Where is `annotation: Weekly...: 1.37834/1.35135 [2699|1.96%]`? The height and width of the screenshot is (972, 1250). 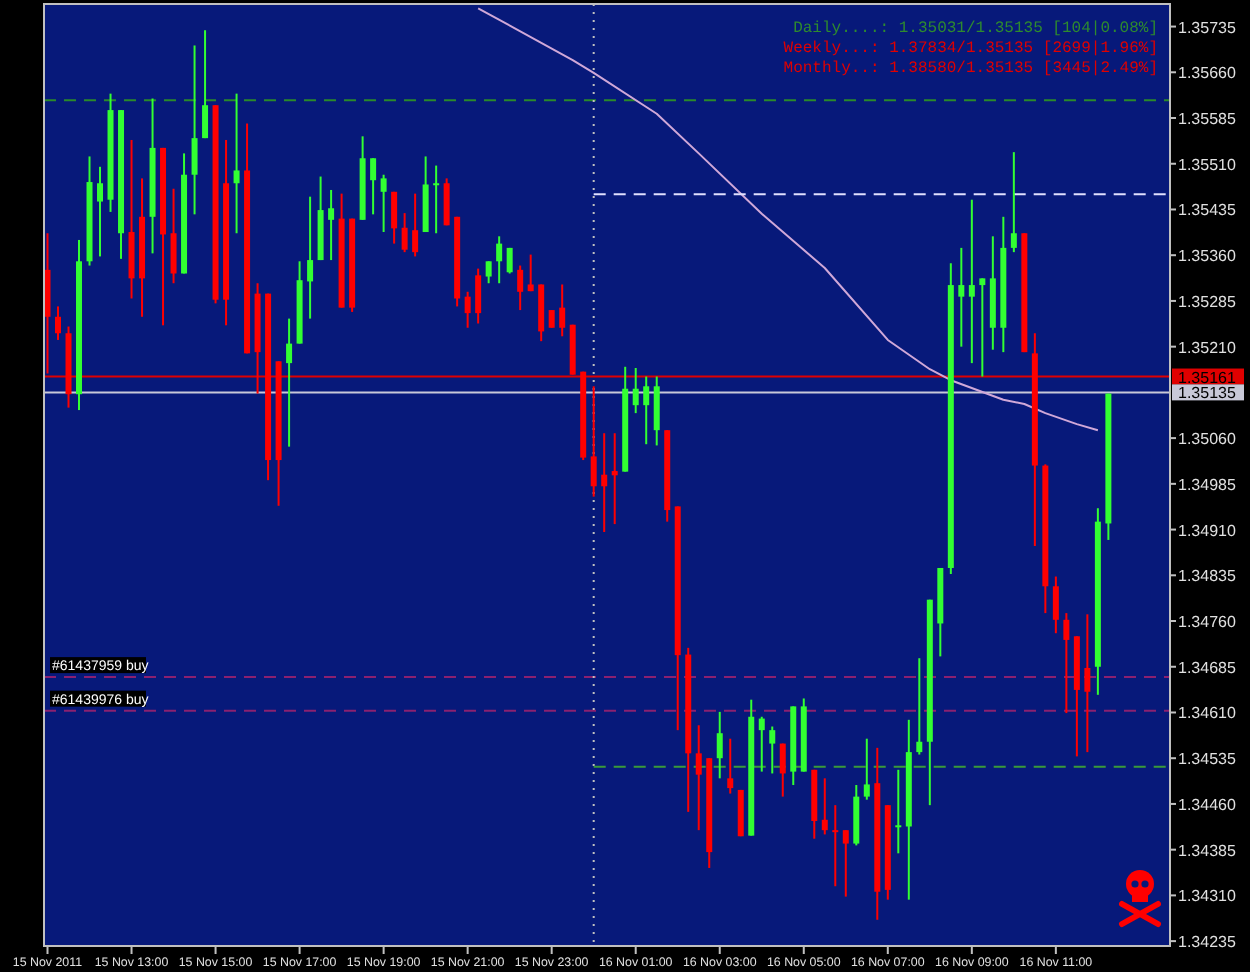 annotation: Weekly...: 1.37834/1.35135 [2699|1.96%] is located at coordinates (970, 49).